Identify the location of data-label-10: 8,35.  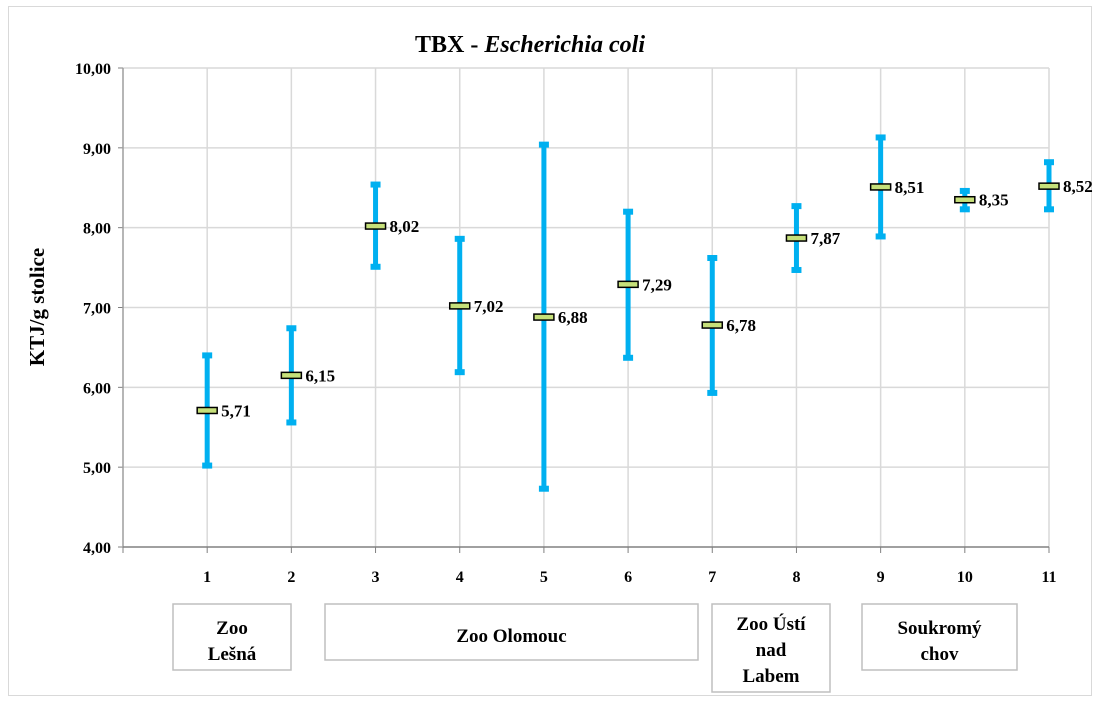
(994, 200).